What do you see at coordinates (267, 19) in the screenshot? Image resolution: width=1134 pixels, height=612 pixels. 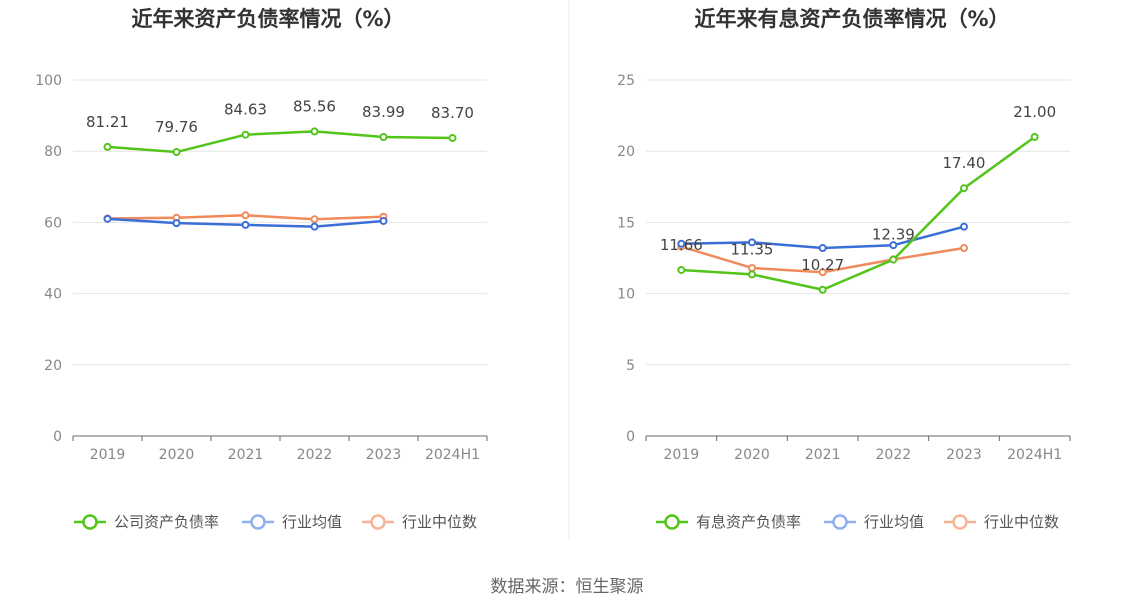 I see `chart-title: 近年来资产负债率情况（%）` at bounding box center [267, 19].